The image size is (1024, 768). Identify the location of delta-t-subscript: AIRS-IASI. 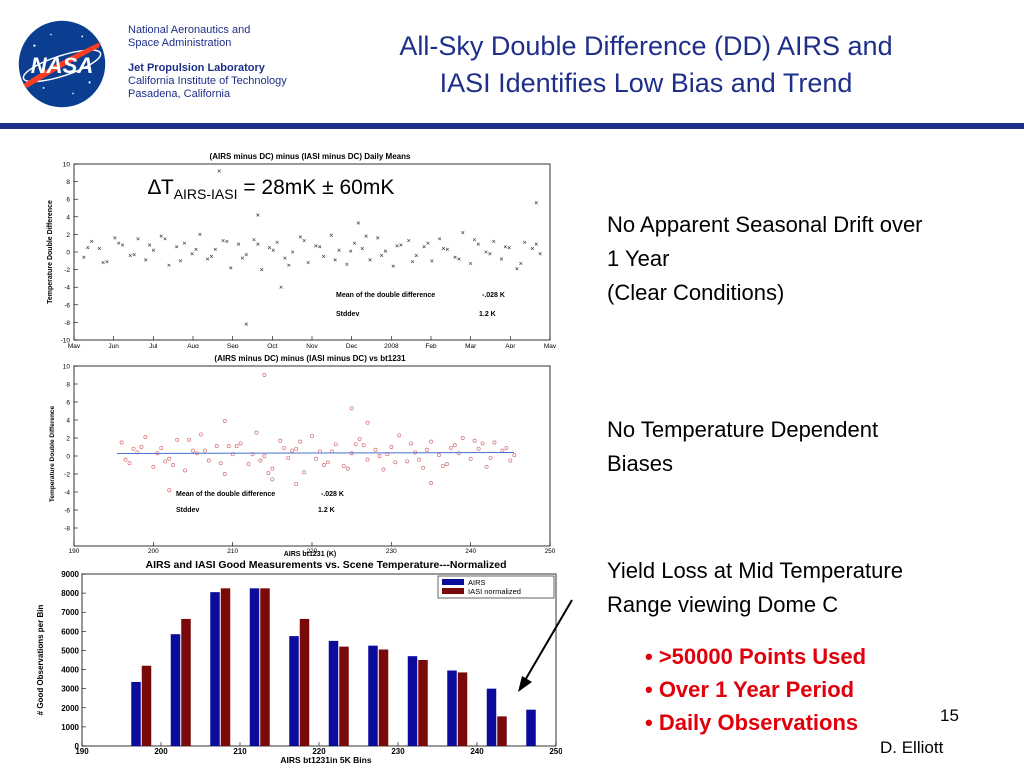
(205, 194).